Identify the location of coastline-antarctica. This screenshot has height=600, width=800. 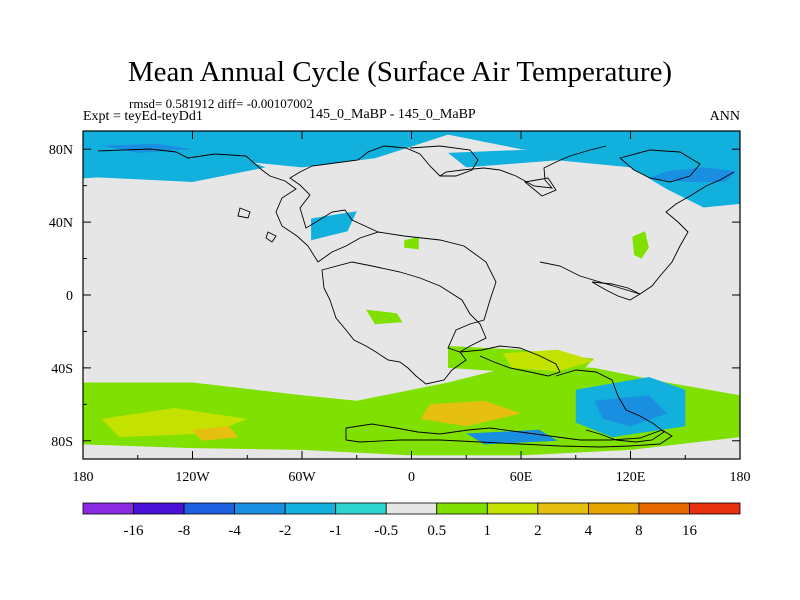
(509, 435).